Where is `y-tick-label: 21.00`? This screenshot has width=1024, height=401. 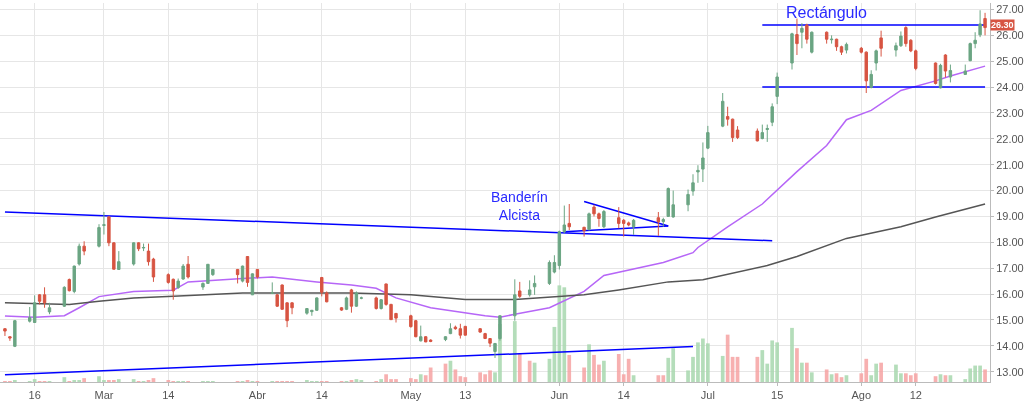
y-tick-label: 21.00 is located at coordinates (1010, 164).